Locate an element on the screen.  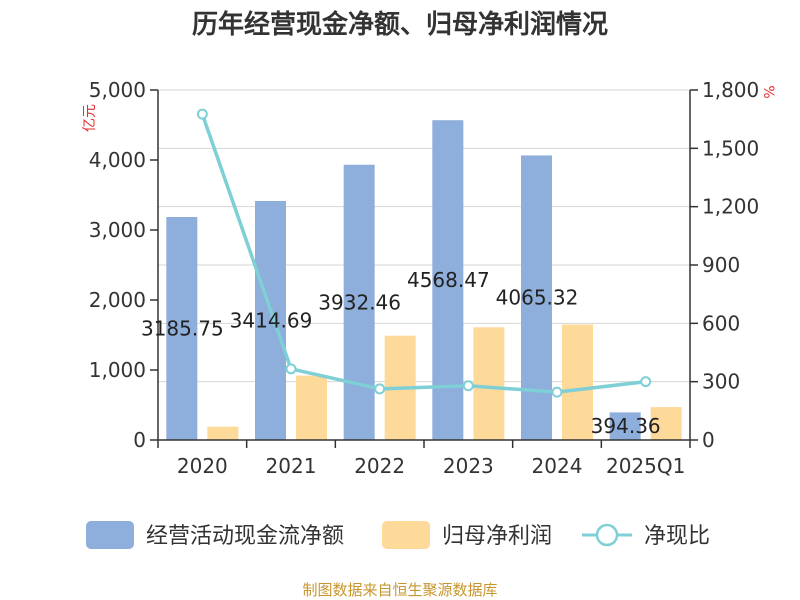
y-left-tick-label-2: 2,000 is located at coordinates (117, 300).